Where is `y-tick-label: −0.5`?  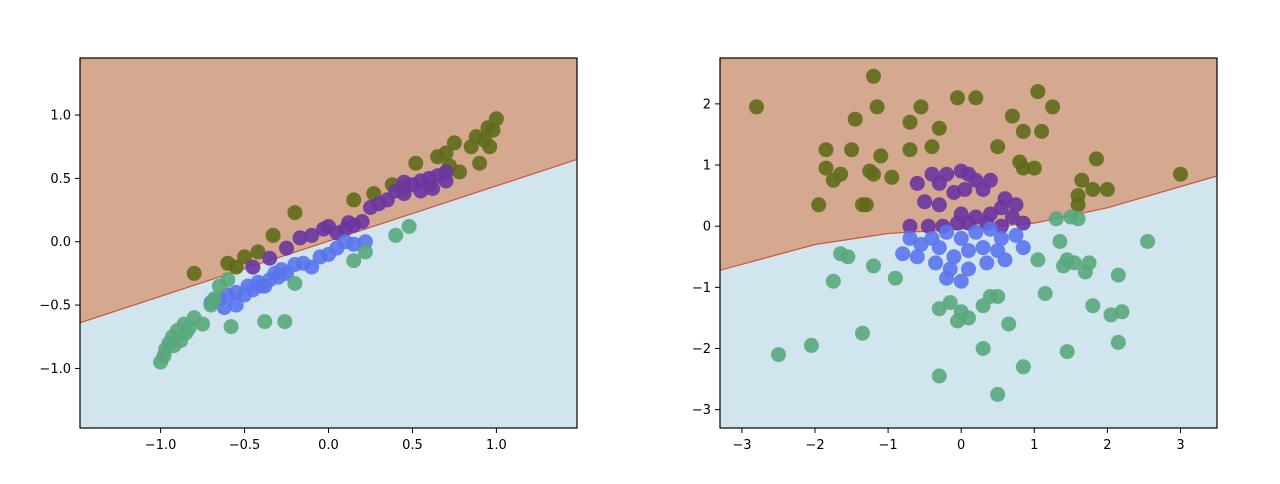 y-tick-label: −0.5 is located at coordinates (55, 306).